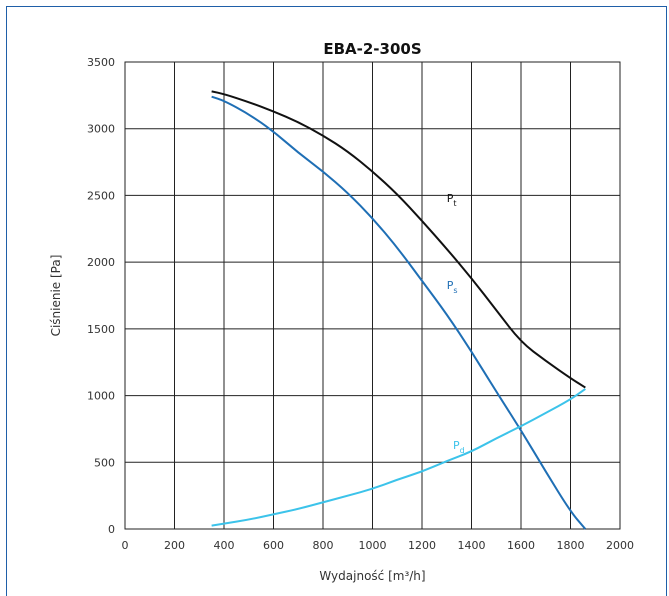 Image resolution: width=669 pixels, height=596 pixels. Describe the element at coordinates (224, 545) in the screenshot. I see `x-tick-label: 400` at that location.